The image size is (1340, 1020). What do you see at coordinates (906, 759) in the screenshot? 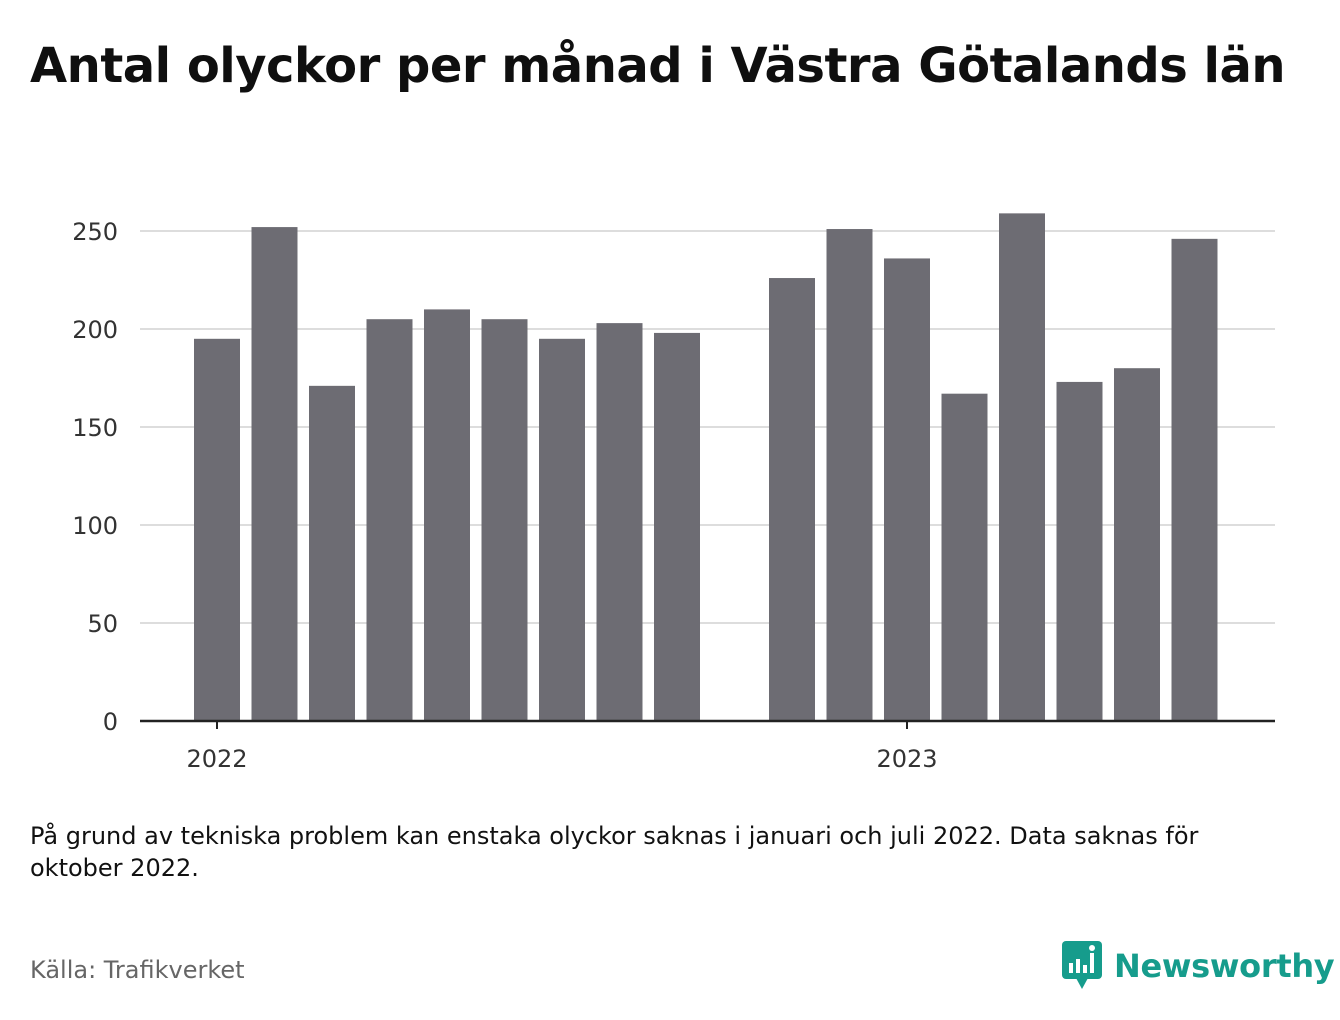
I see `x-tick-label: 2023` at bounding box center [906, 759].